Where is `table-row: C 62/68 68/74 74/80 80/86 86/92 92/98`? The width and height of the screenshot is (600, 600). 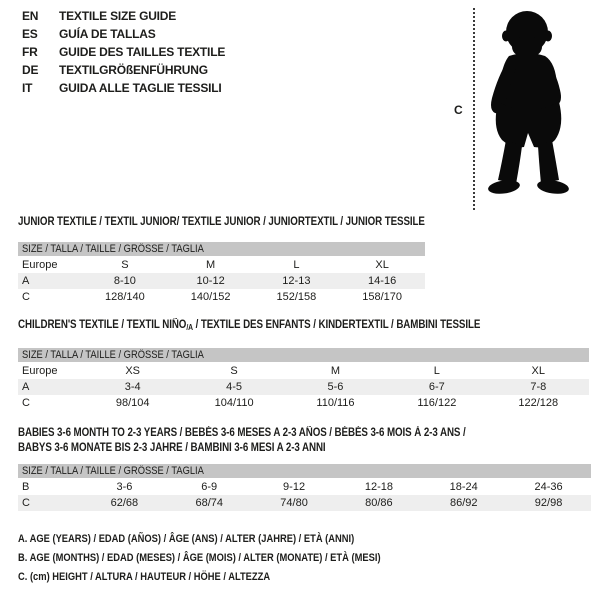 table-row: C 62/68 68/74 74/80 80/86 86/92 92/98 is located at coordinates (304, 503).